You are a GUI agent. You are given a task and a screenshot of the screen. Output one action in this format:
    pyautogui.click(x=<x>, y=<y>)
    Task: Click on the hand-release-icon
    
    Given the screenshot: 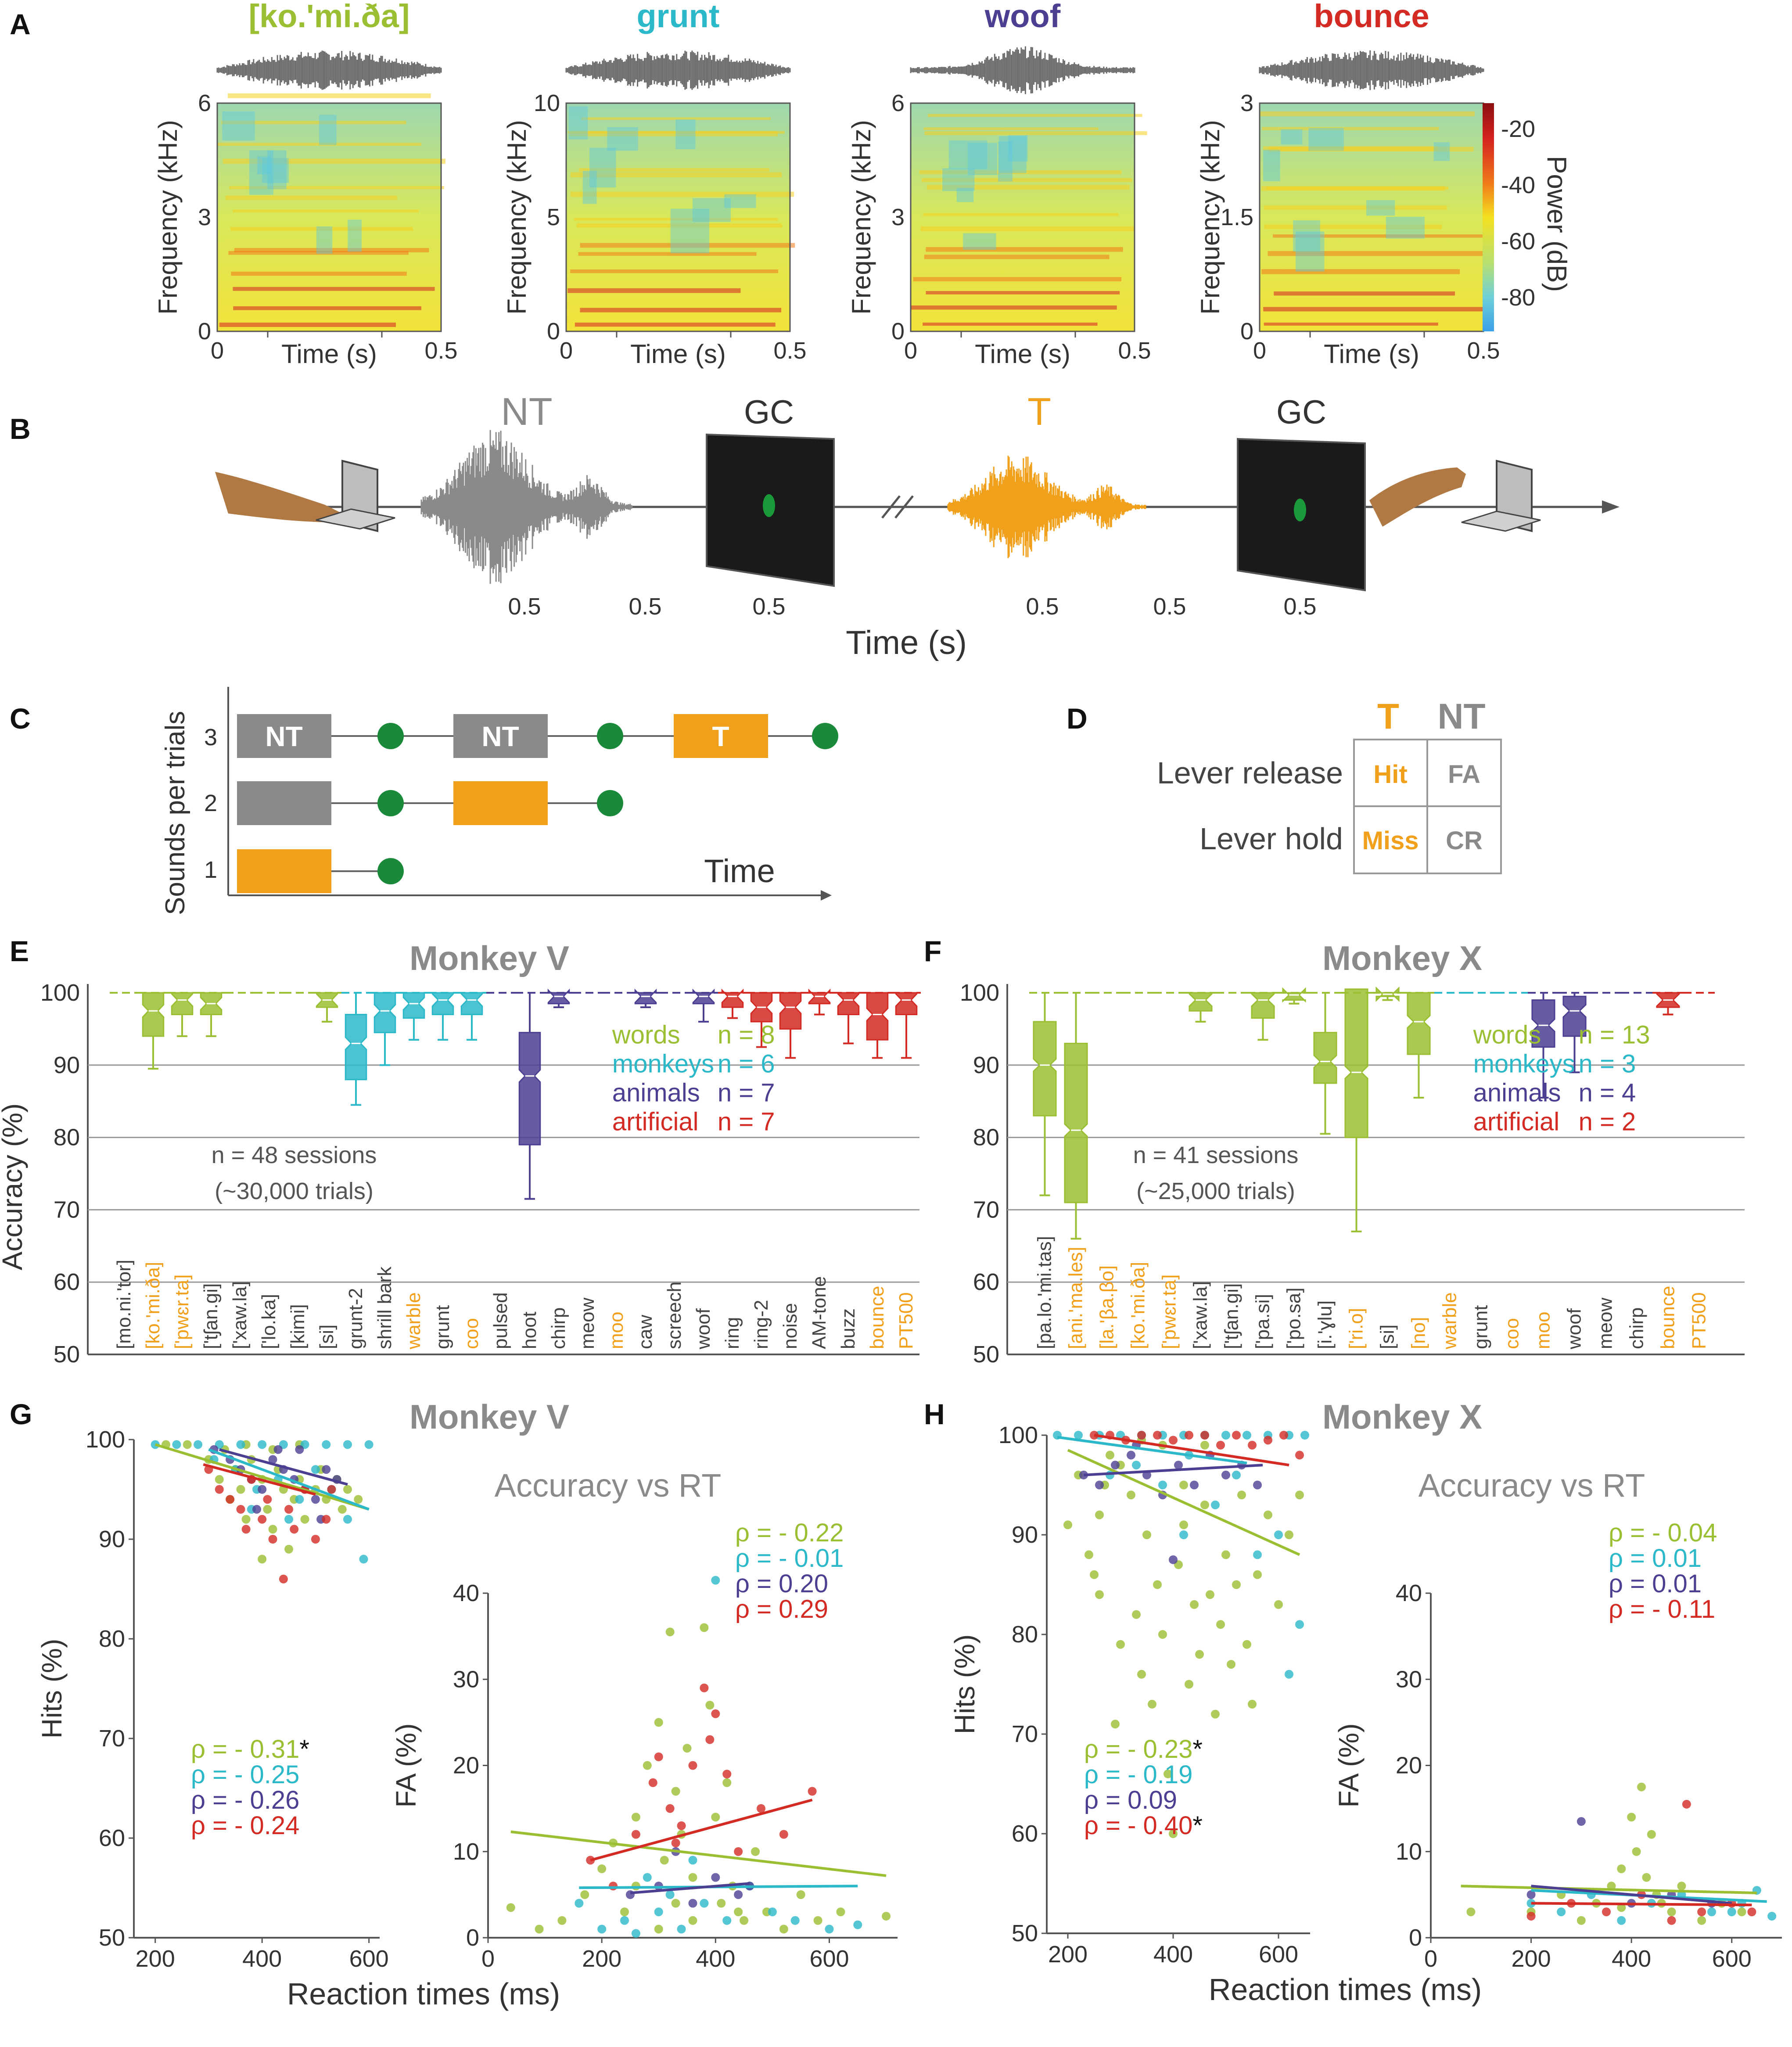 What is the action you would take?
    pyautogui.click(x=1455, y=496)
    